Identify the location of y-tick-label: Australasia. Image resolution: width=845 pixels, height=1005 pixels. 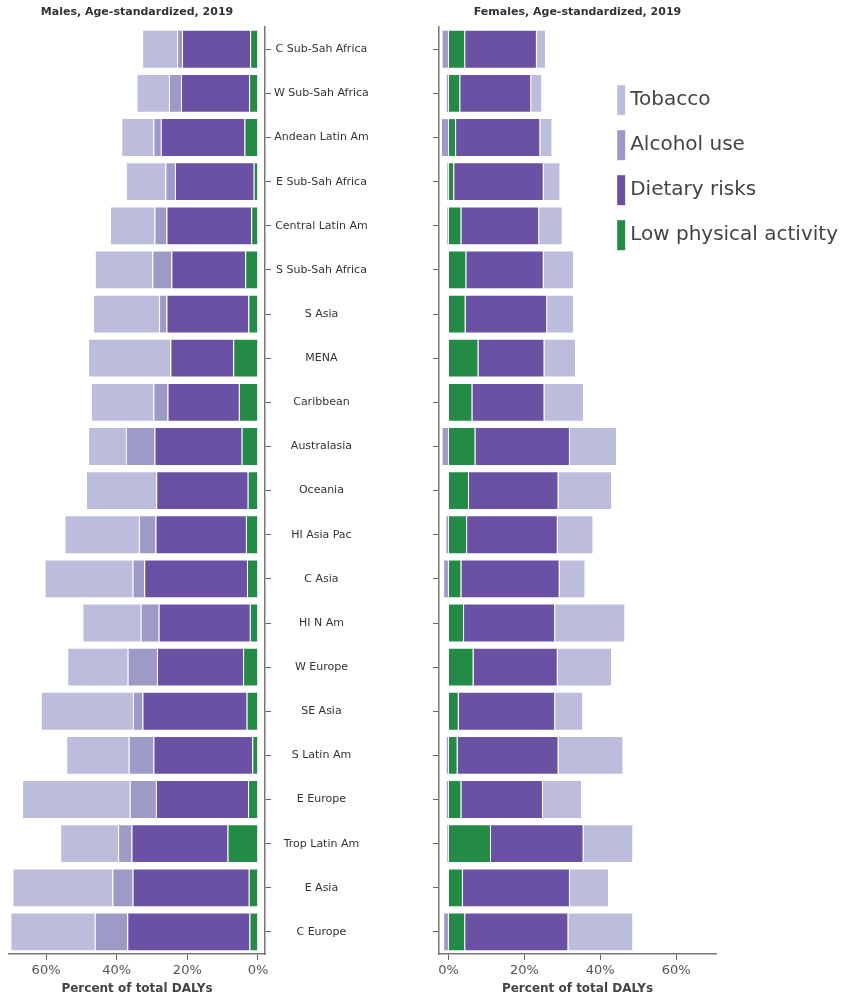
(321, 446).